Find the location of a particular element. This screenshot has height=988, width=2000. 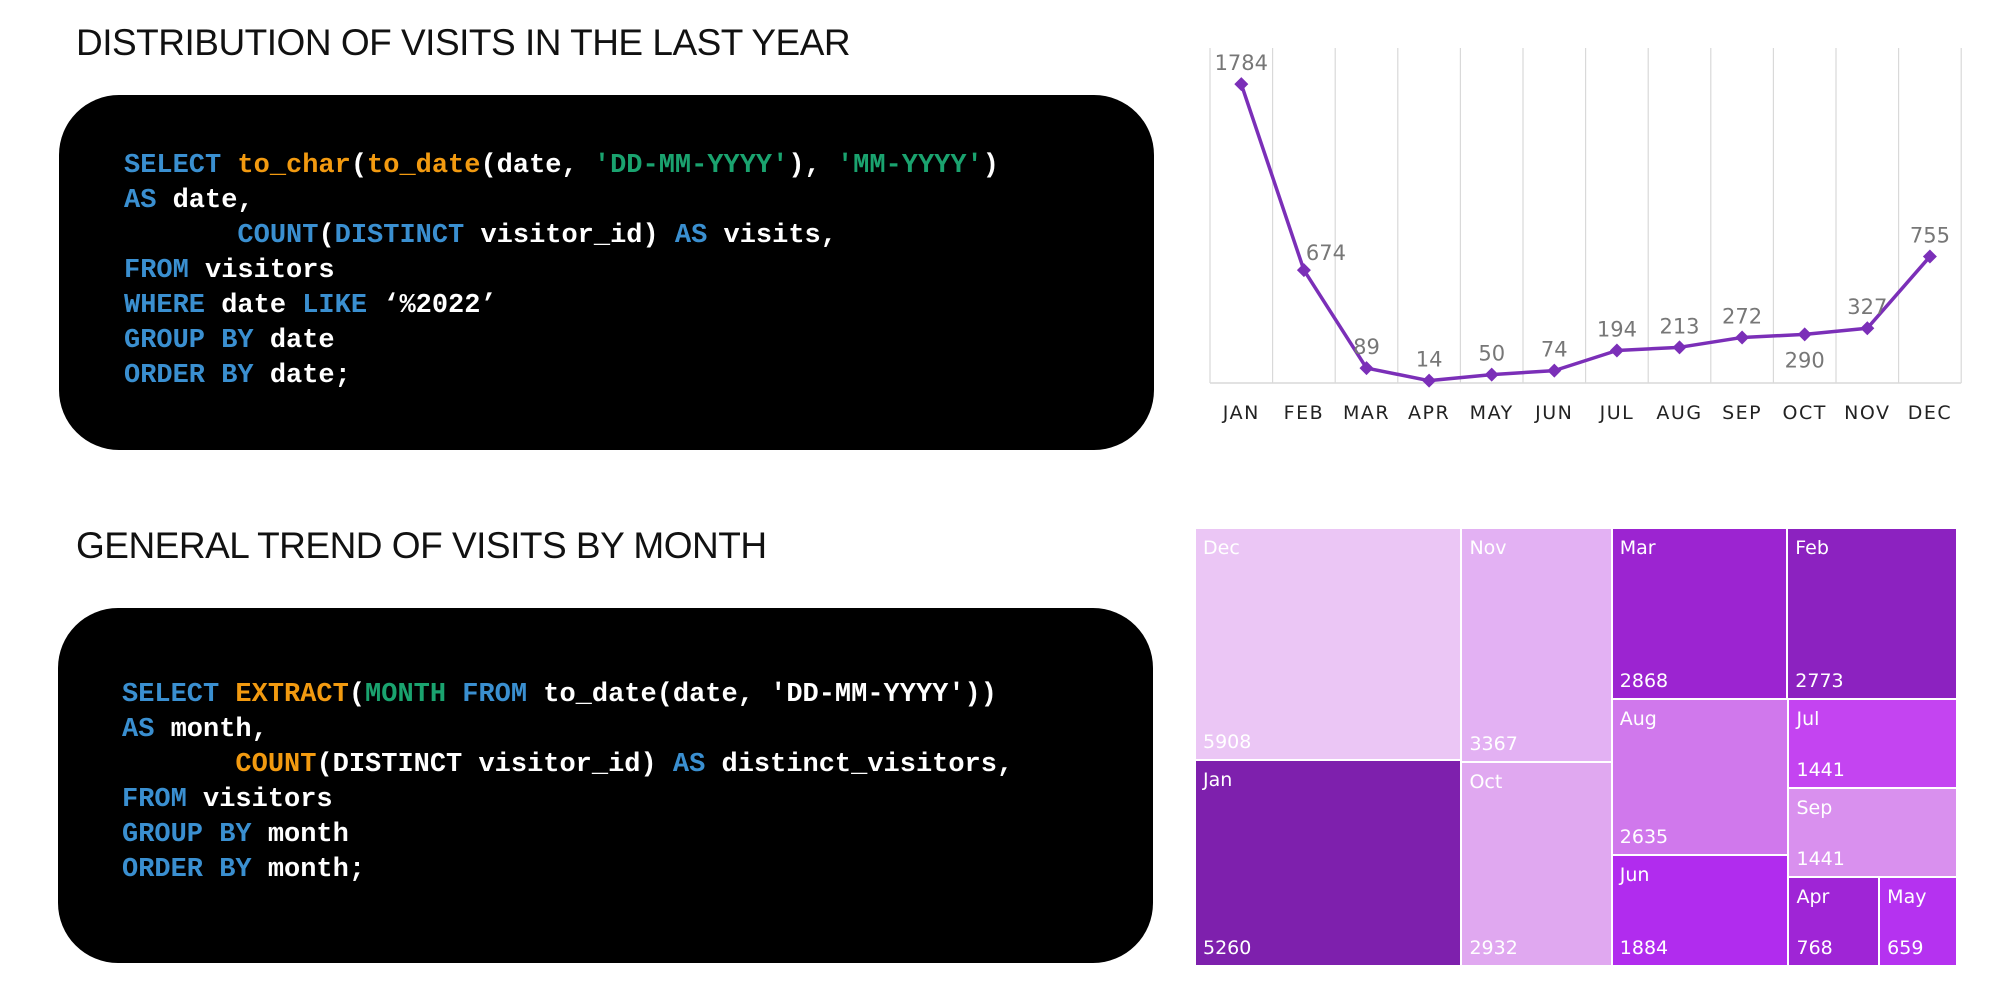

treemap-tile-aug: Aug 2635 is located at coordinates (1700, 776).